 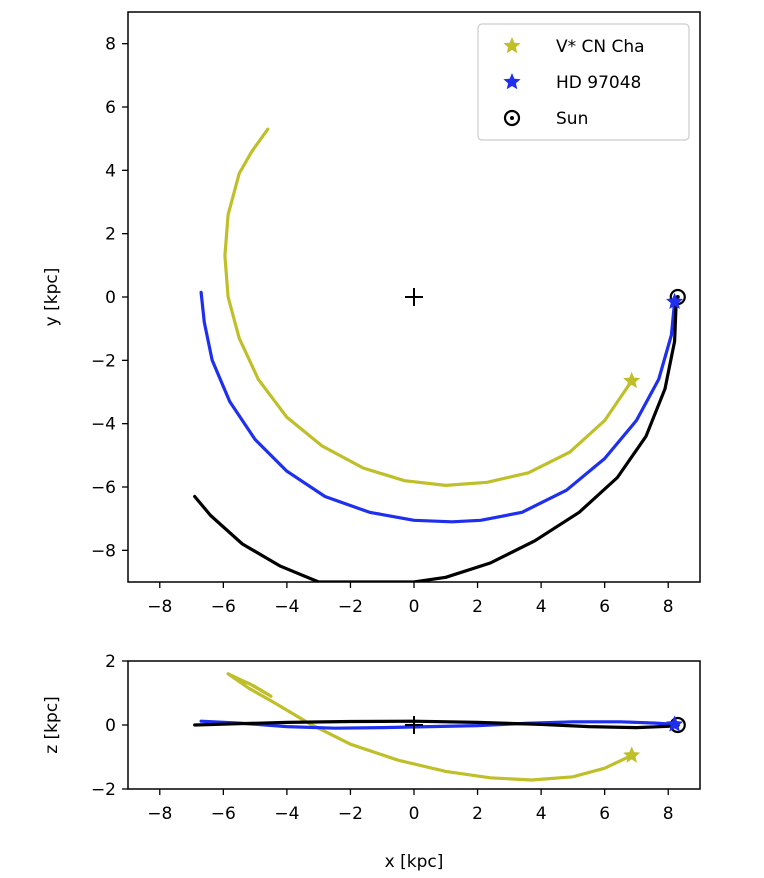 I want to click on orbit-line-v-cn-cha, so click(x=430, y=727).